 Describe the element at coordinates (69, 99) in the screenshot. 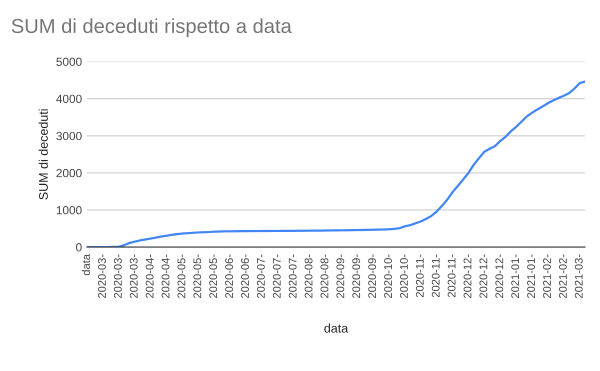

I see `y-tick-label: 4000` at that location.